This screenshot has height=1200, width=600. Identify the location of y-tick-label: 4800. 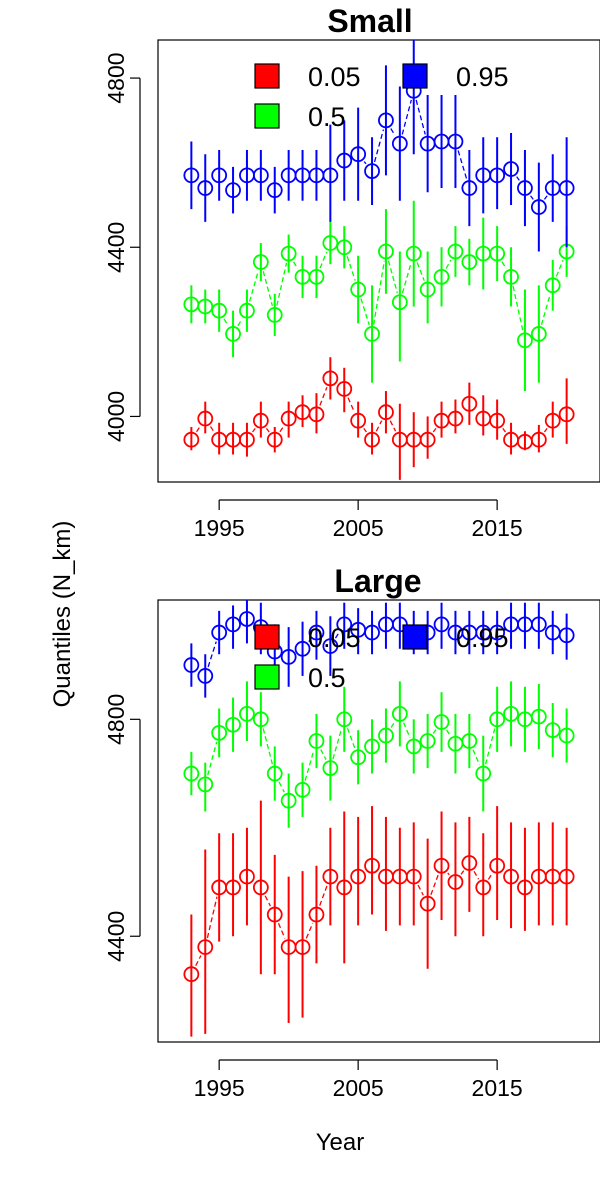
(116, 77).